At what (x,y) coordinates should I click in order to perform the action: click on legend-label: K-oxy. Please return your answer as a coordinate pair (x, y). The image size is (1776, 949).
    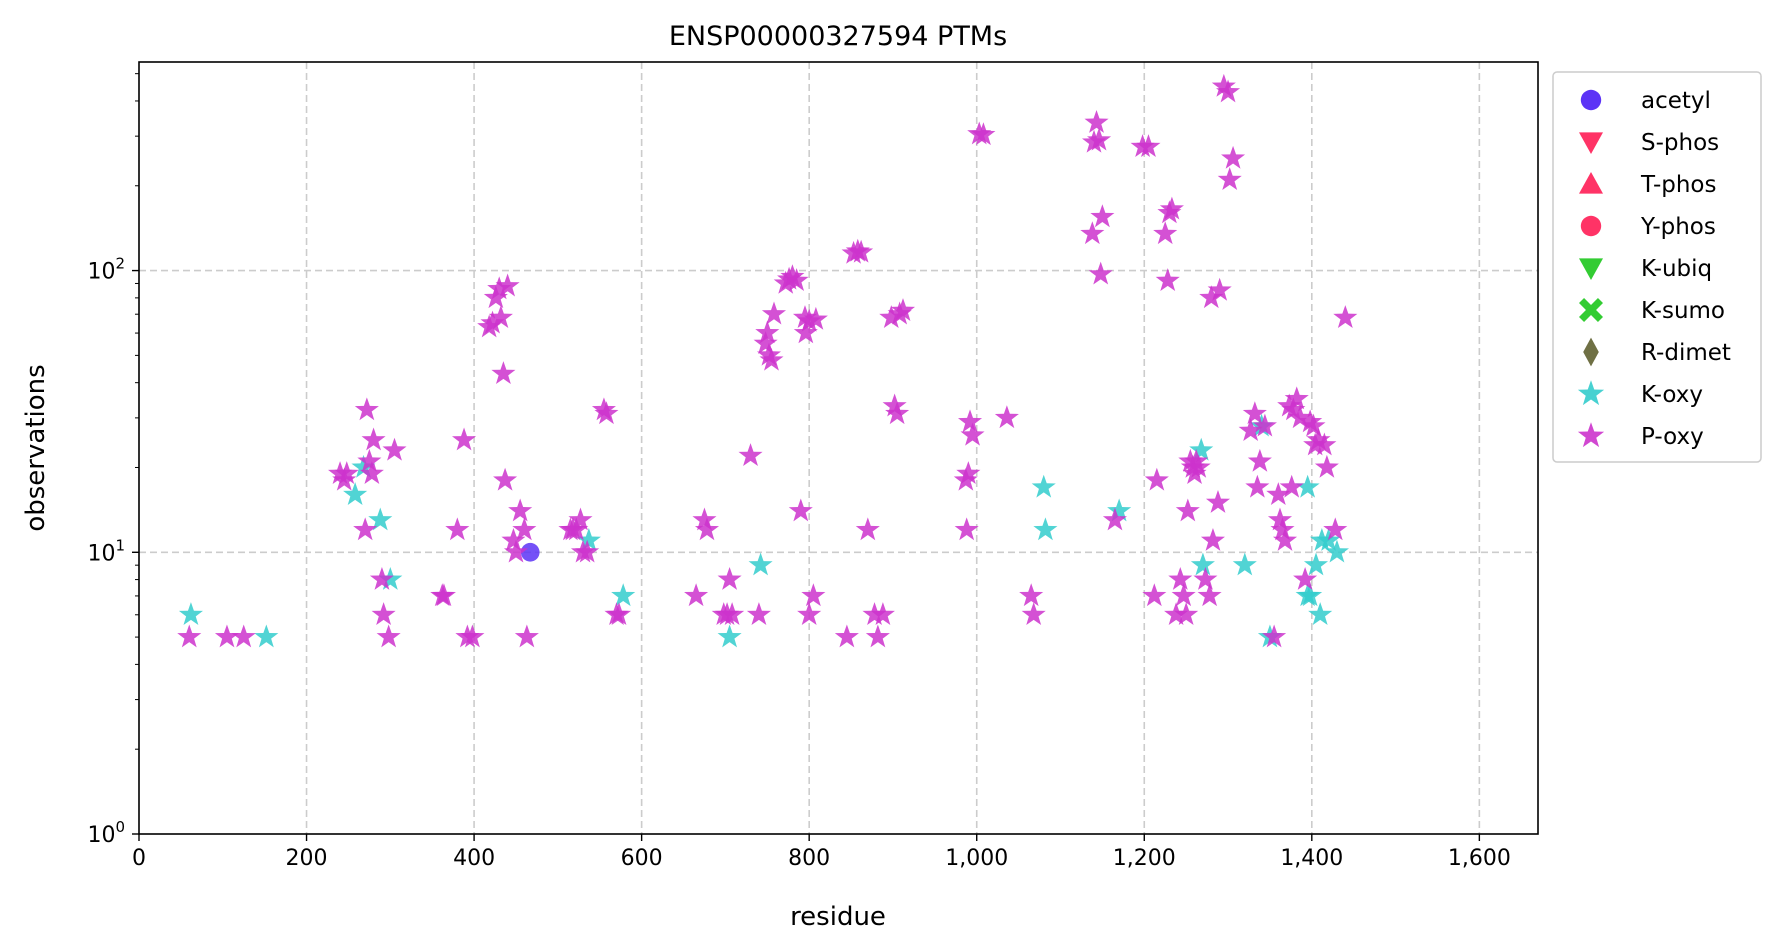
    Looking at the image, I should click on (1672, 395).